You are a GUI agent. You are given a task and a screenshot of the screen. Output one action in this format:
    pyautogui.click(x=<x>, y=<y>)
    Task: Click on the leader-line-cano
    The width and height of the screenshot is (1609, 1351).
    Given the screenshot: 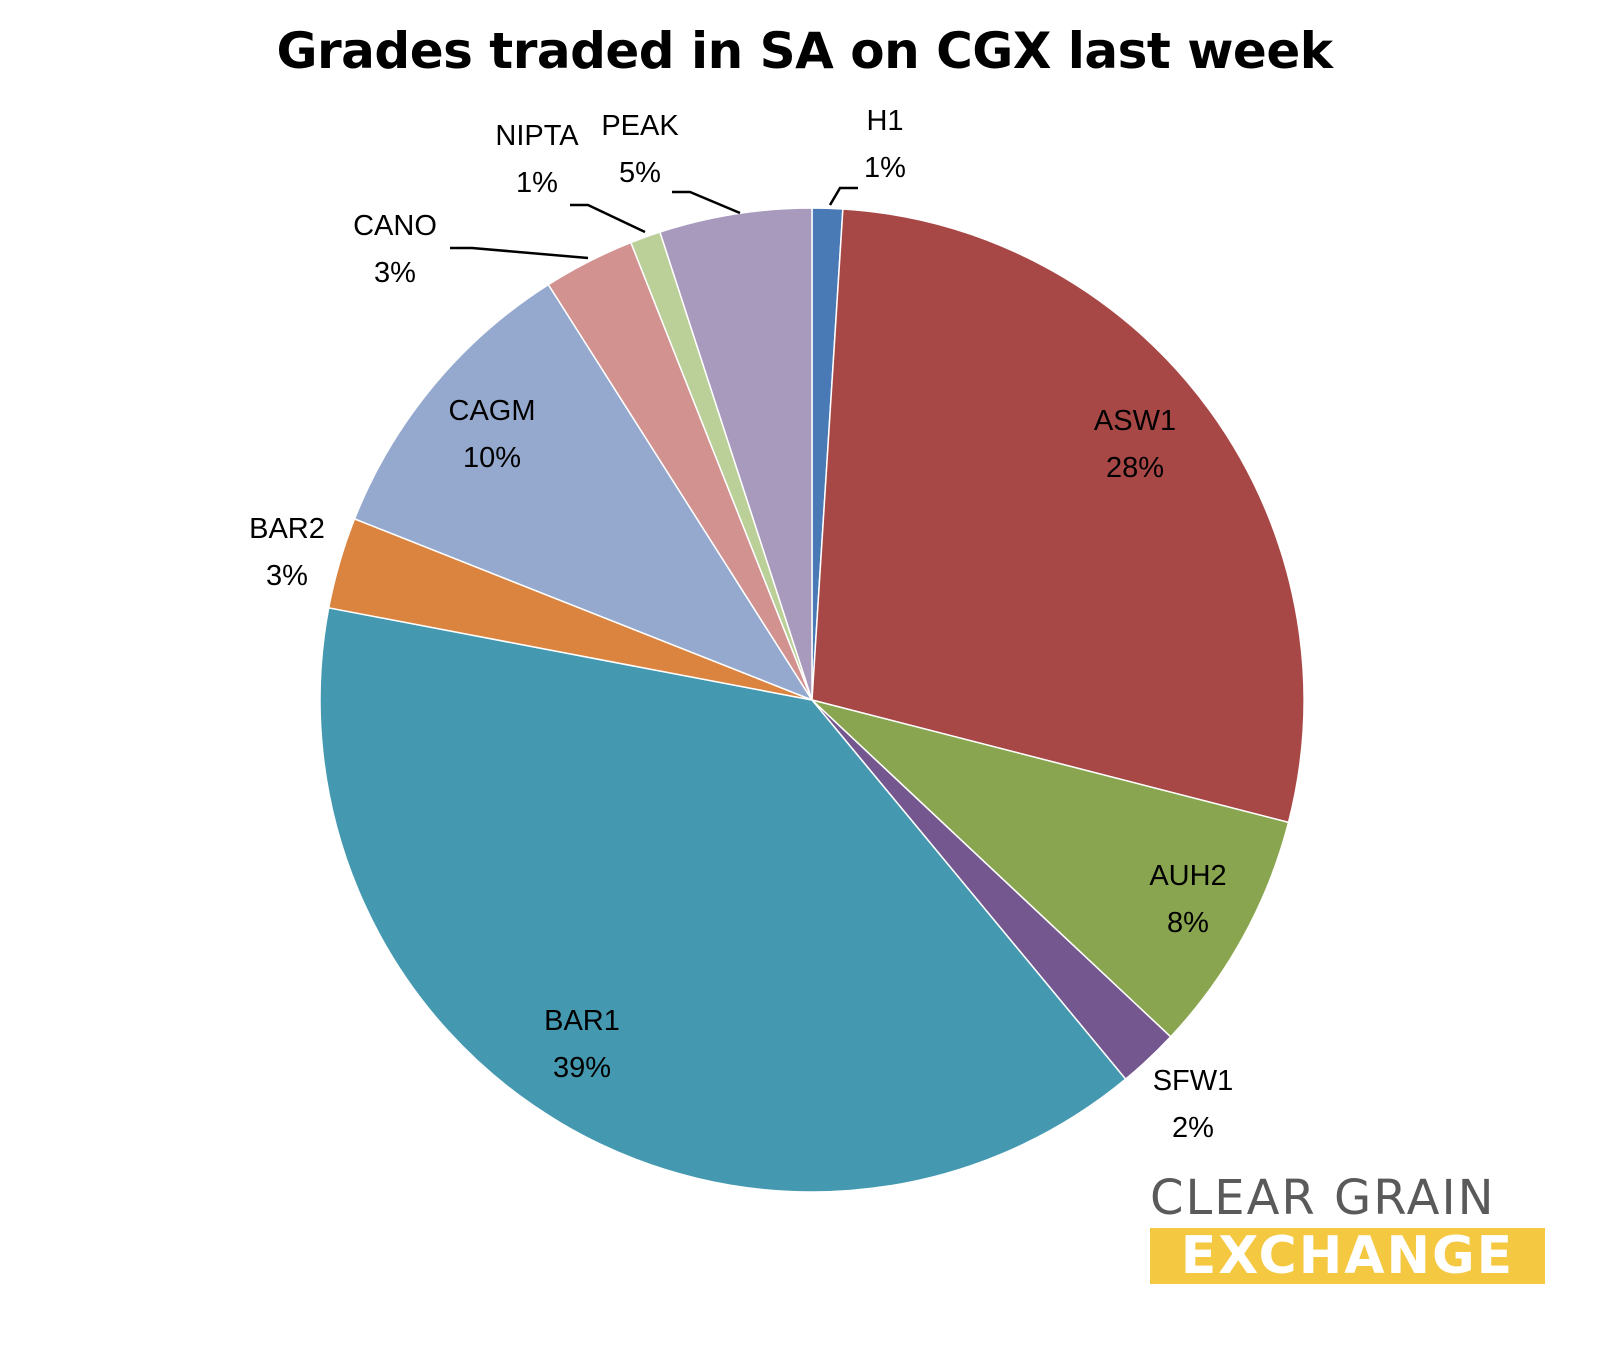 What is the action you would take?
    pyautogui.click(x=519, y=253)
    